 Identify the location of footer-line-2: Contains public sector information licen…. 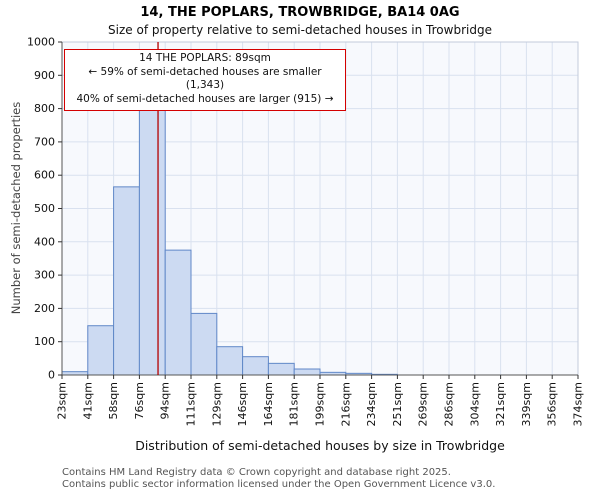
(279, 484).